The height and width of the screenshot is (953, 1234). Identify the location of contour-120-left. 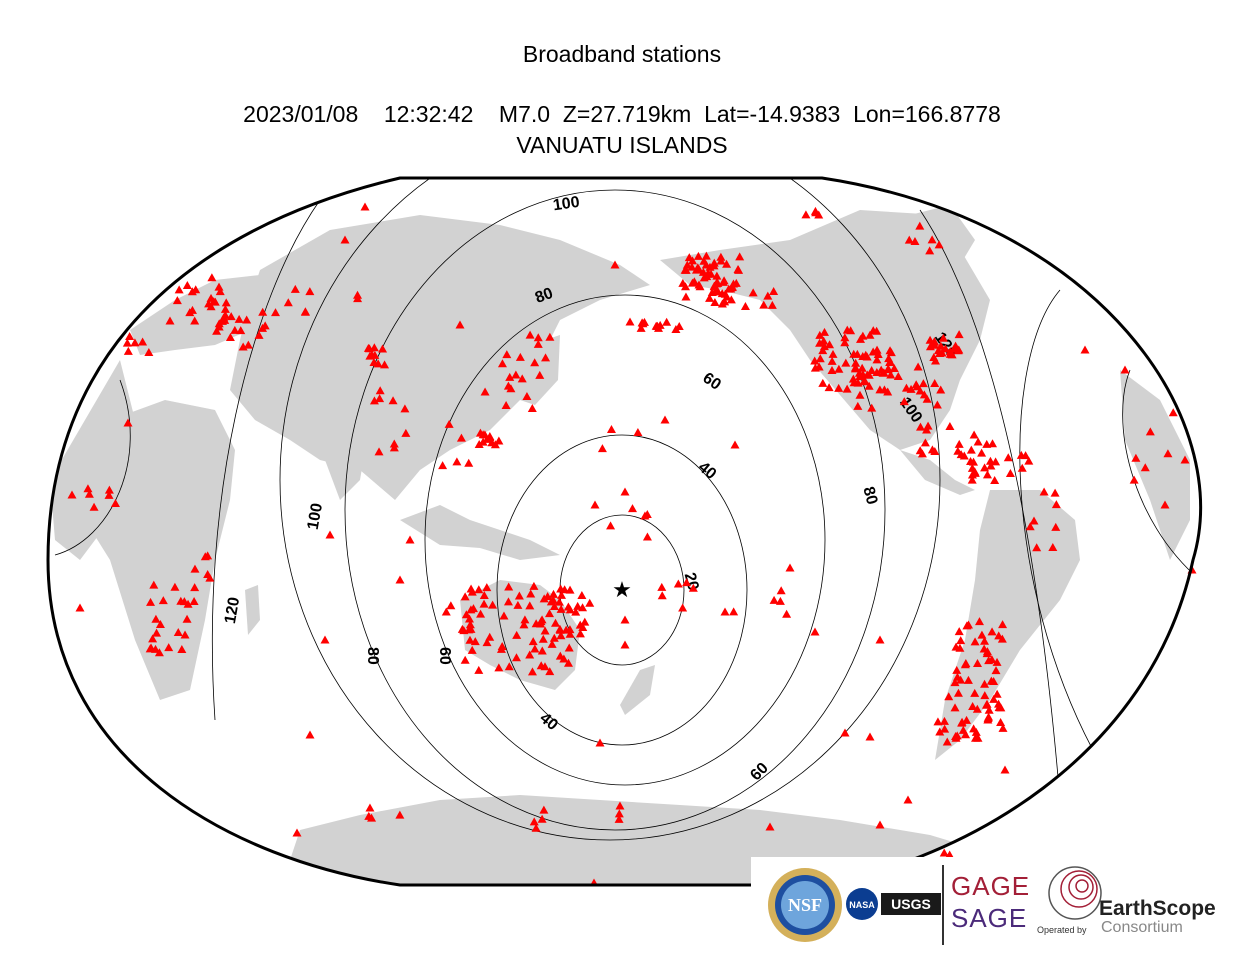
(266, 460).